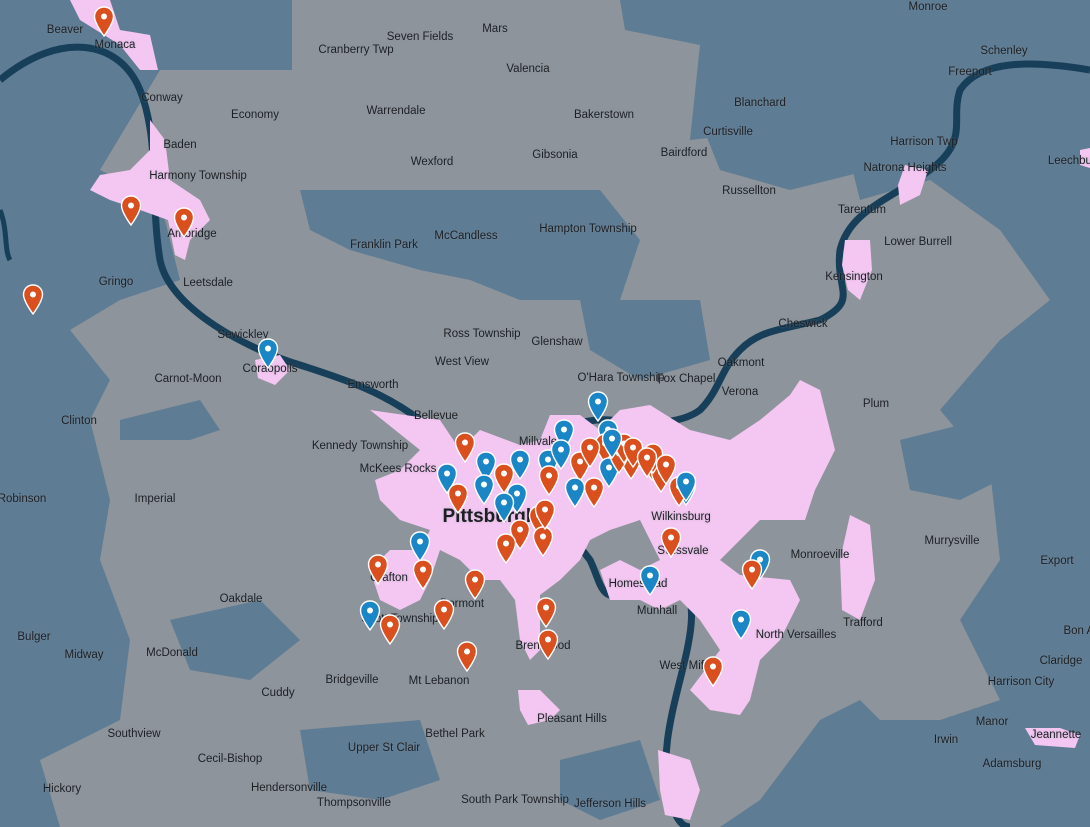  I want to click on place-label: Freeport, so click(970, 72).